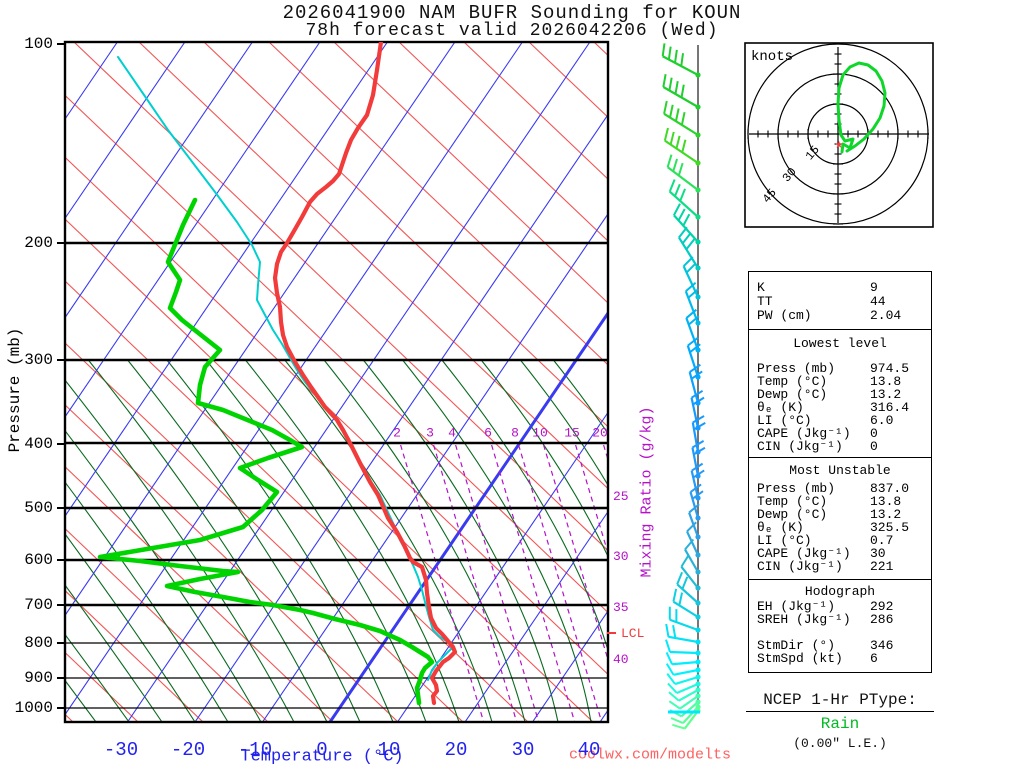  I want to click on stats-row: CIN (Jkg⁻¹) 221, so click(840, 566).